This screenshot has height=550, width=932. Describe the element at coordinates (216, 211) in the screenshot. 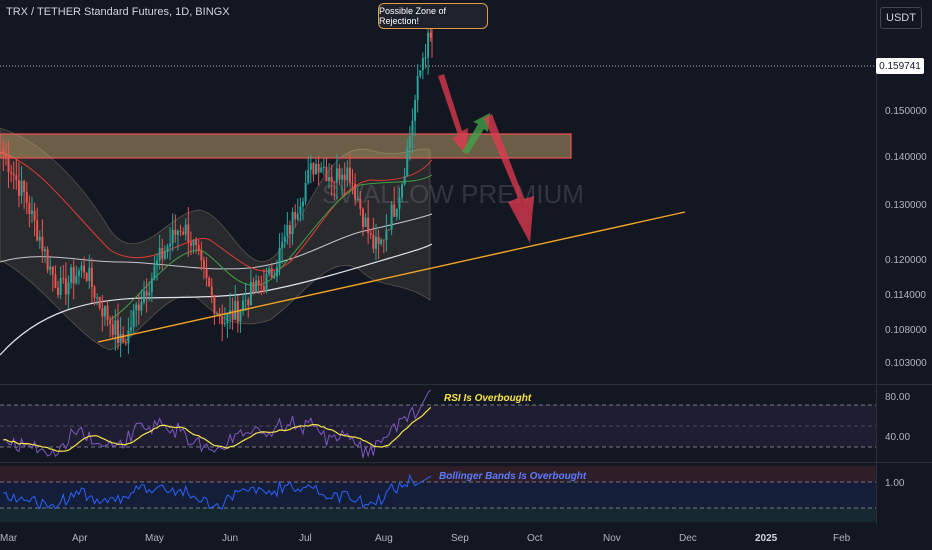

I see `ema-red` at that location.